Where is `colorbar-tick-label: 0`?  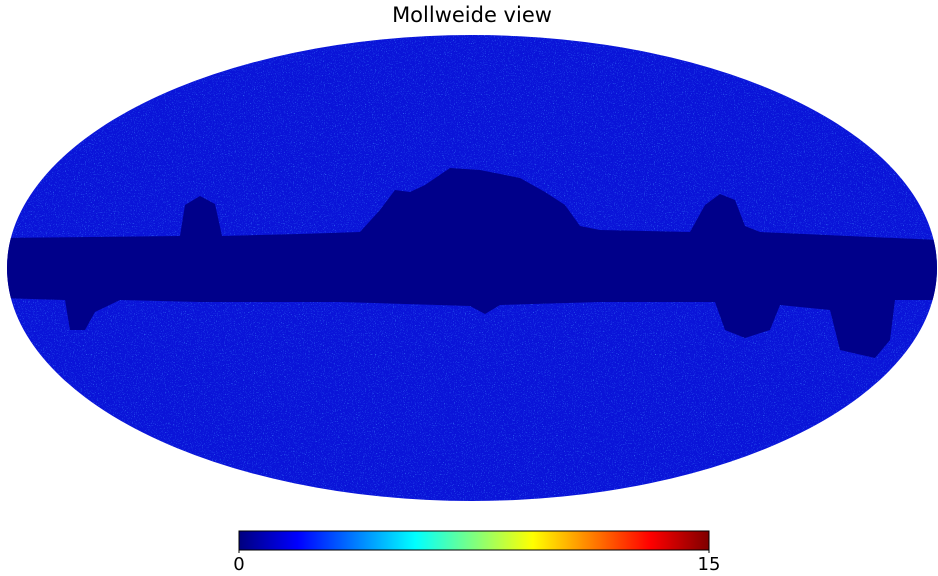 colorbar-tick-label: 0 is located at coordinates (238, 564).